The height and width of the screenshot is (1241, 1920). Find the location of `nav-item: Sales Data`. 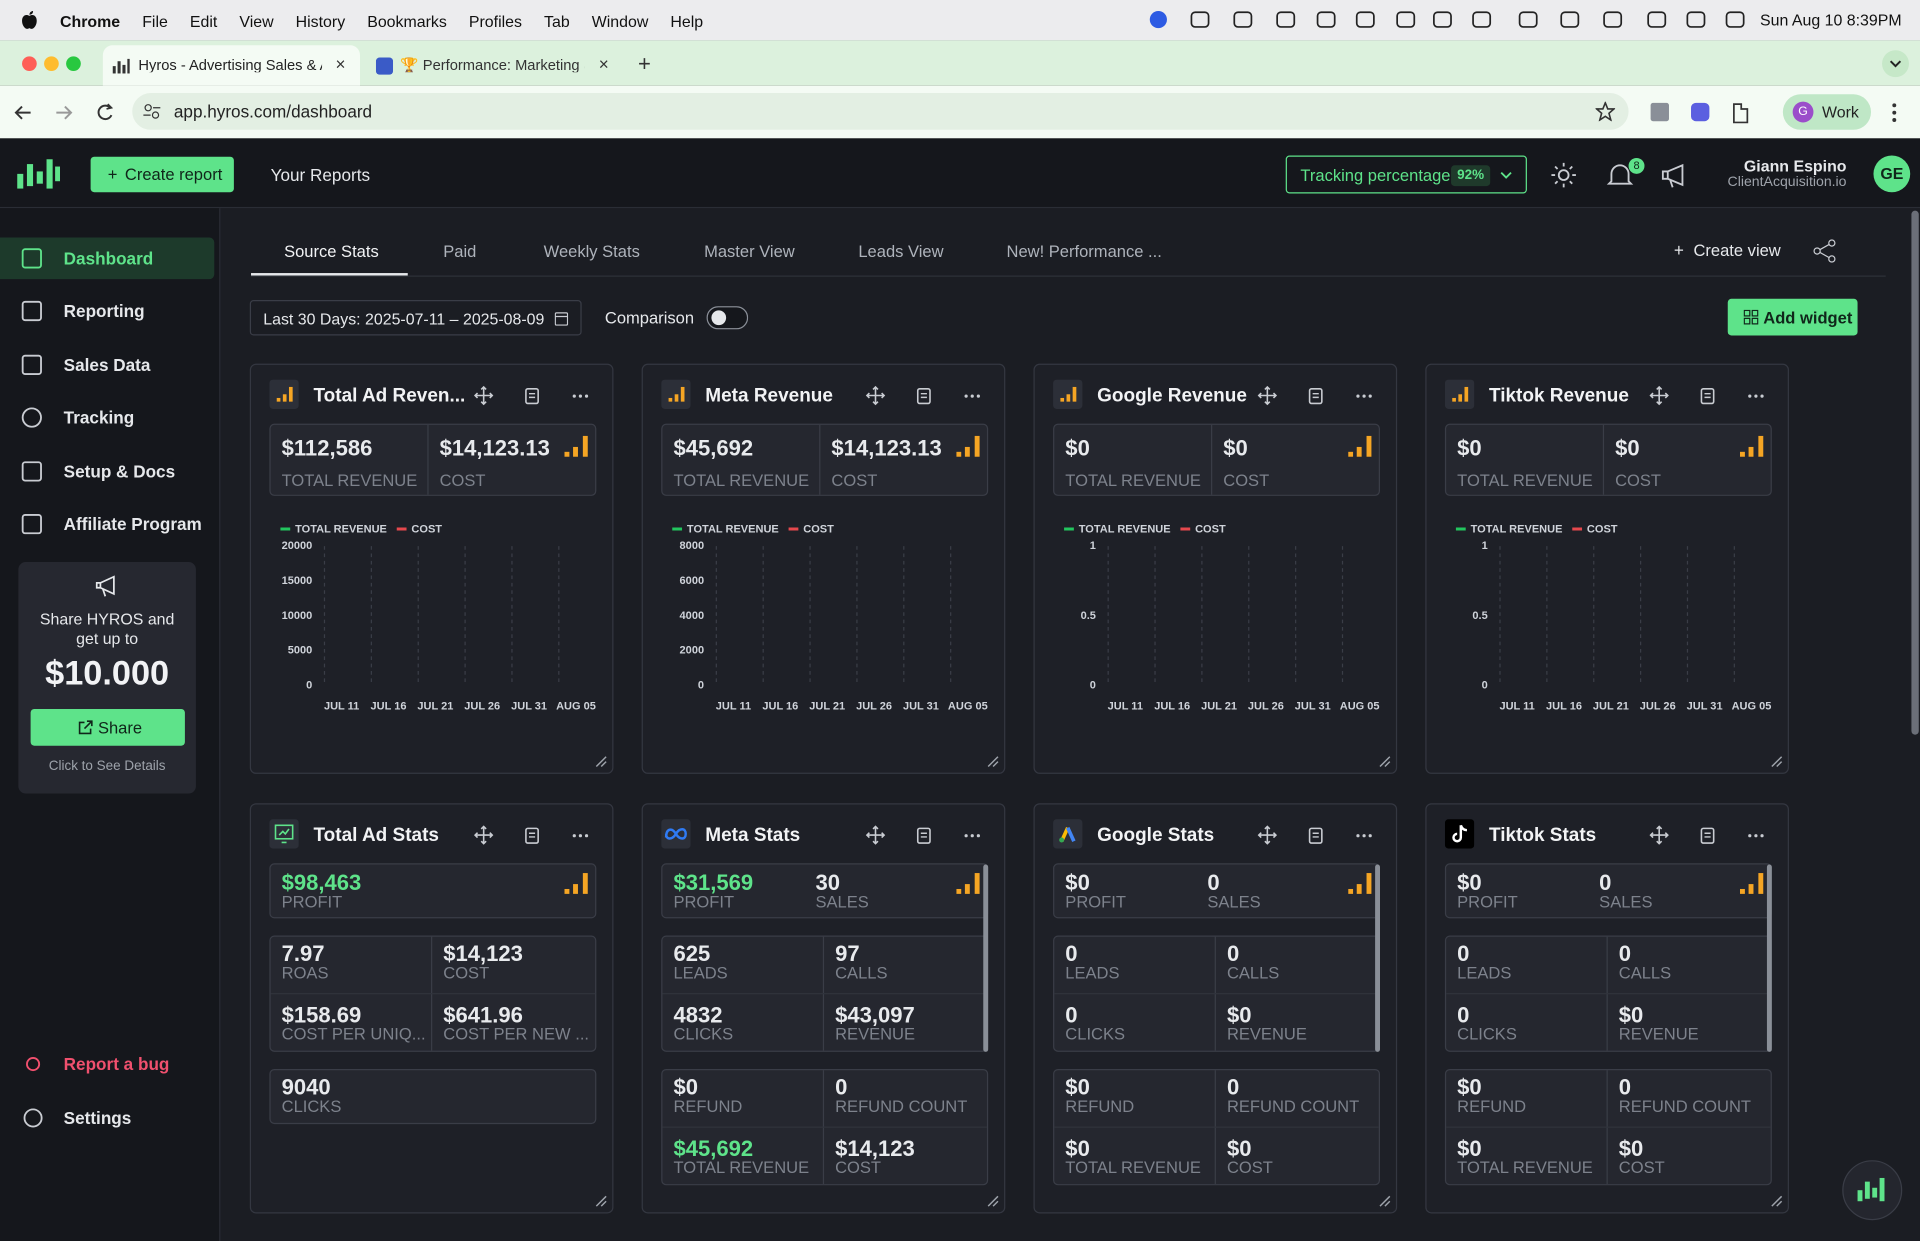

nav-item: Sales Data is located at coordinates (107, 365).